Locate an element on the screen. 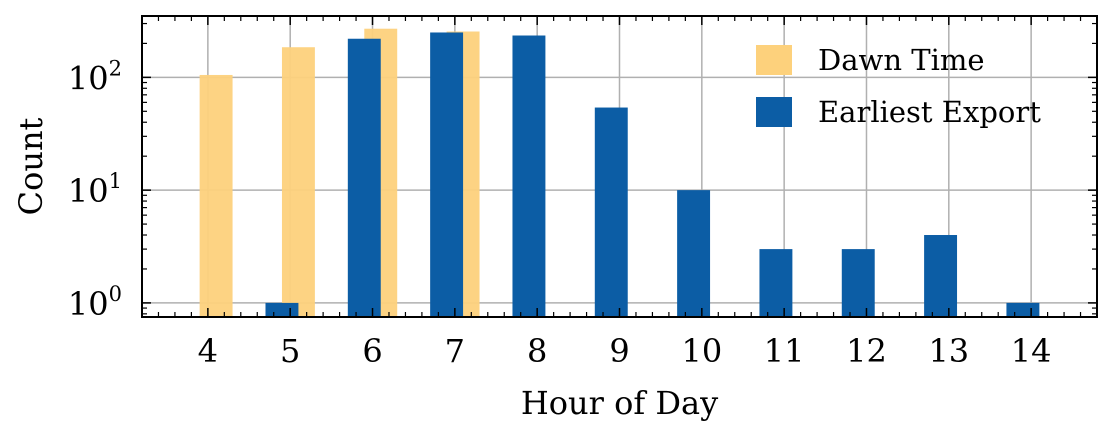  y-tick-label: 10⁰ is located at coordinates (95, 302).